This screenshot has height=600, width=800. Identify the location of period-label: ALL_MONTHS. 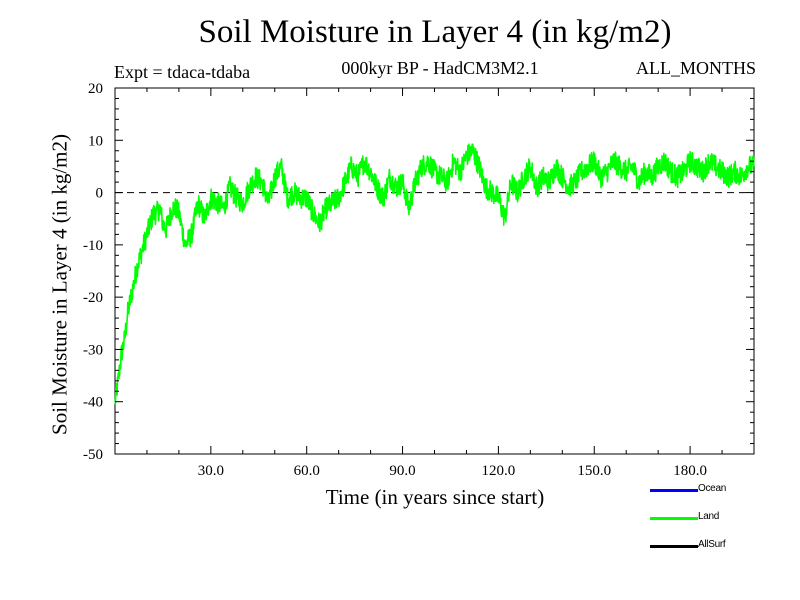
(696, 68).